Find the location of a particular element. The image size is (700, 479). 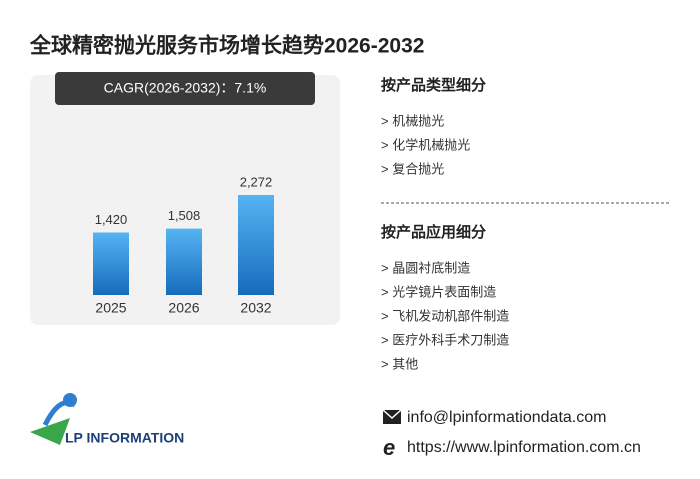

segment-item: > 飞机发动机部件制造 is located at coordinates (445, 315).